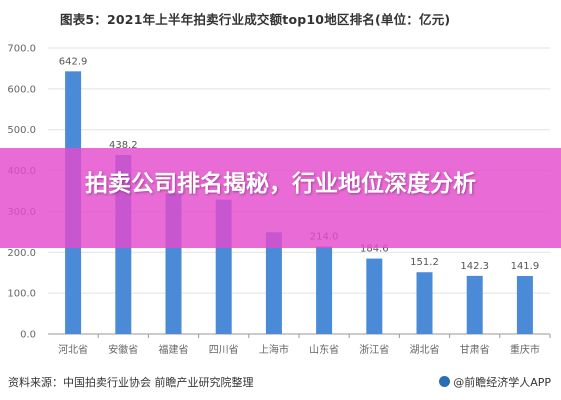  I want to click on chart-title: 图表5：2021年上半年拍卖行业成交额top10地区排名(单位：亿元), so click(255, 19).